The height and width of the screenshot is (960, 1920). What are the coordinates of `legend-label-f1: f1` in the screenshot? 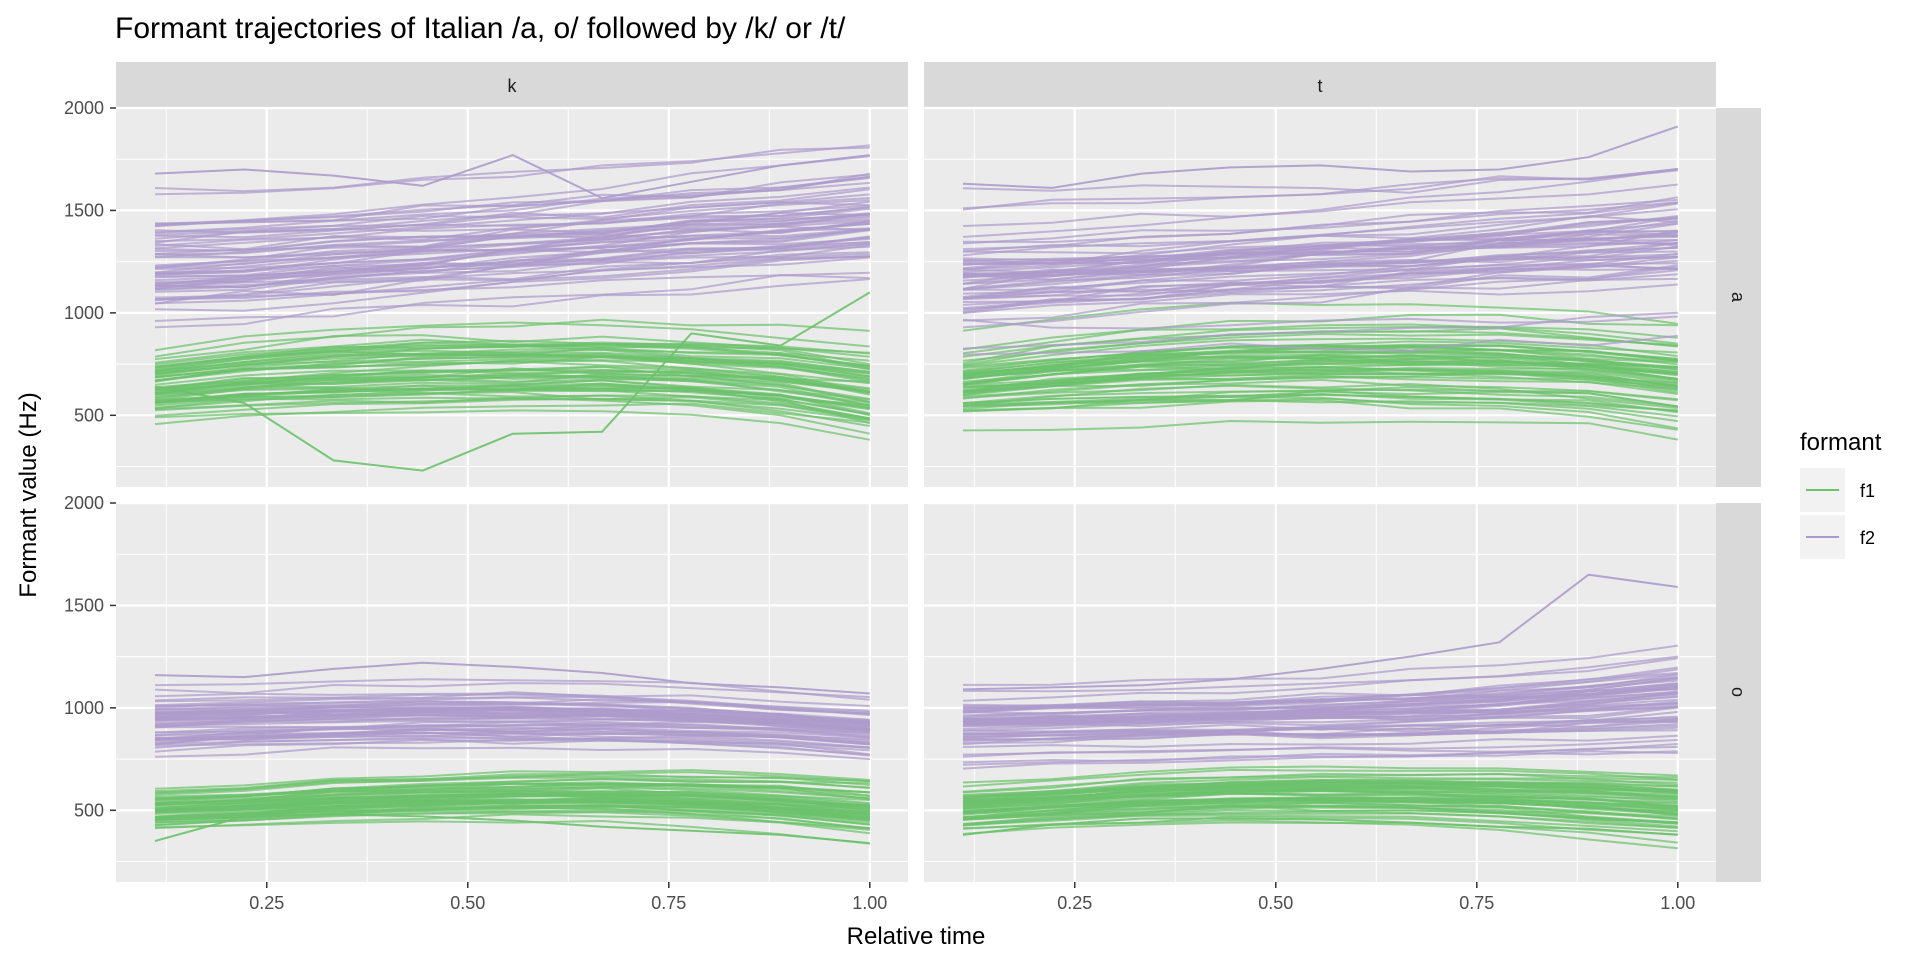 It's located at (1867, 491).